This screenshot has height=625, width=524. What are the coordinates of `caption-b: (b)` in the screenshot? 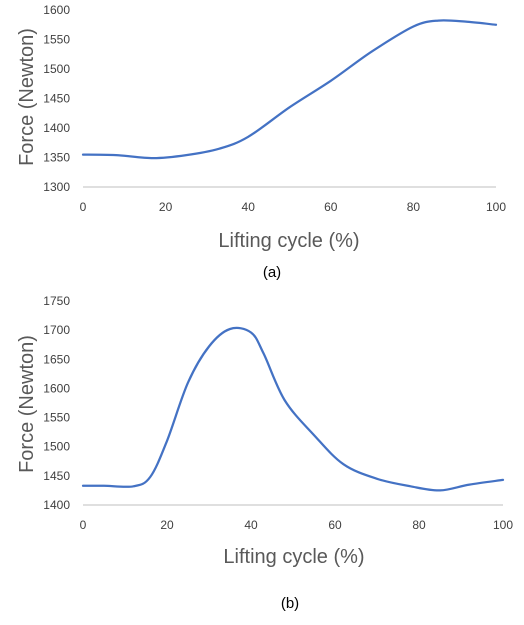 It's located at (290, 603).